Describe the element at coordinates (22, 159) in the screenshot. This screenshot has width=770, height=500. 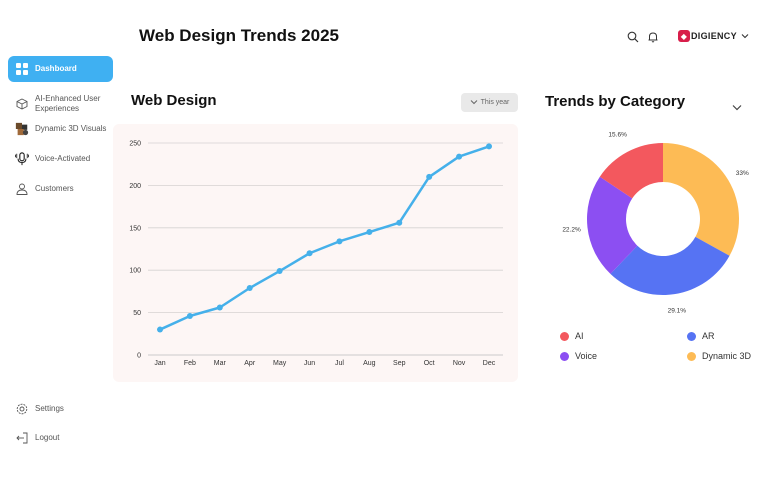
I see `microphone-icon` at that location.